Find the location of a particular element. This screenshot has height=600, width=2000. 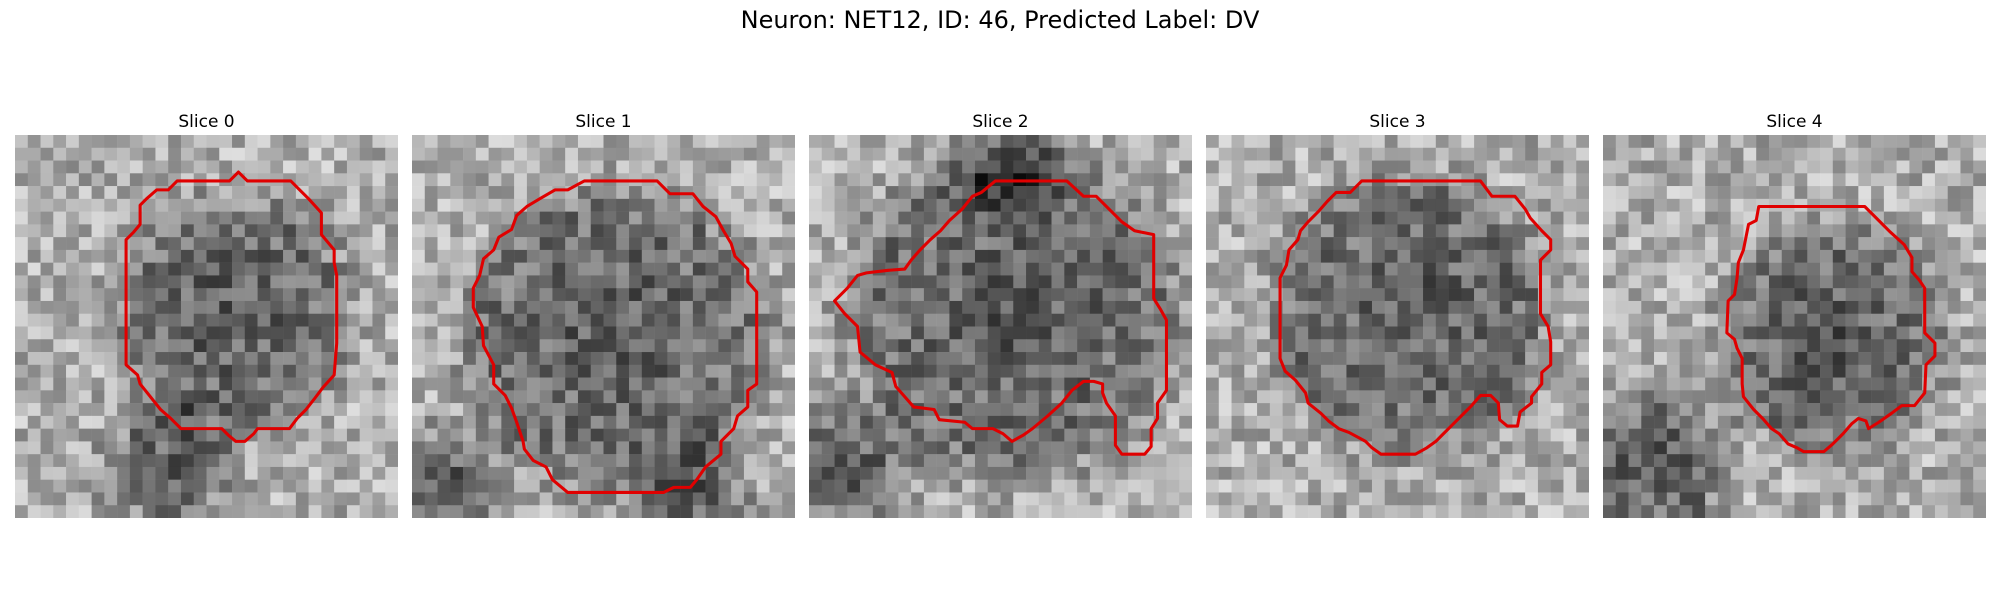

slice-title-1: Slice 1 is located at coordinates (603, 122).